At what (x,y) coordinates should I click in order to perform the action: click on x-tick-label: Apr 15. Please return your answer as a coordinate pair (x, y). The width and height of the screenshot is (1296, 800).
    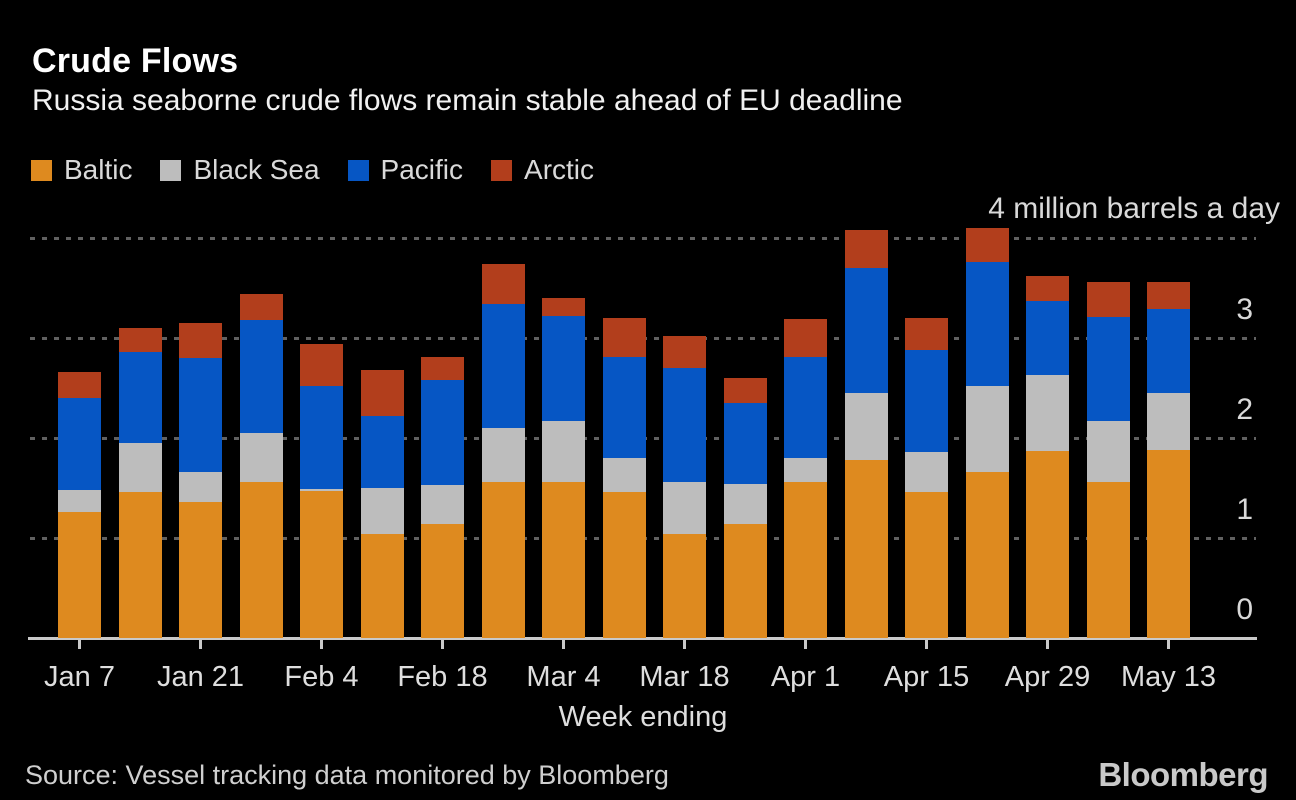
    Looking at the image, I should click on (926, 677).